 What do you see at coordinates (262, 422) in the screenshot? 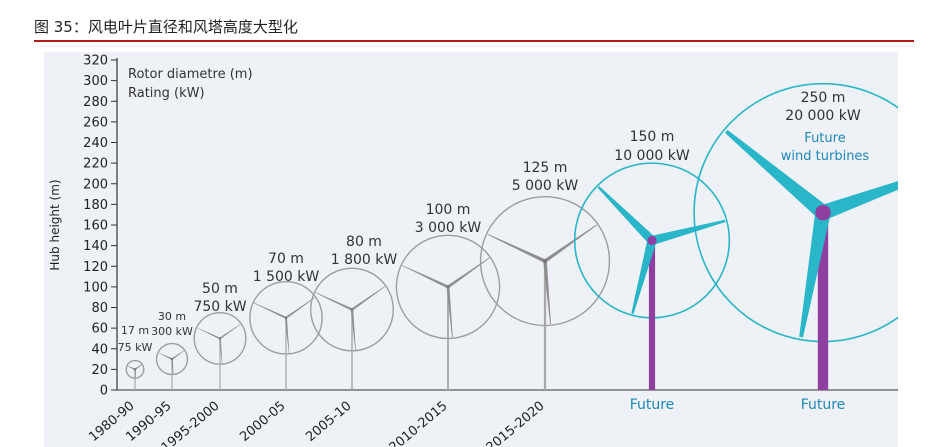
I see `x-tick-label: 2000-05` at bounding box center [262, 422].